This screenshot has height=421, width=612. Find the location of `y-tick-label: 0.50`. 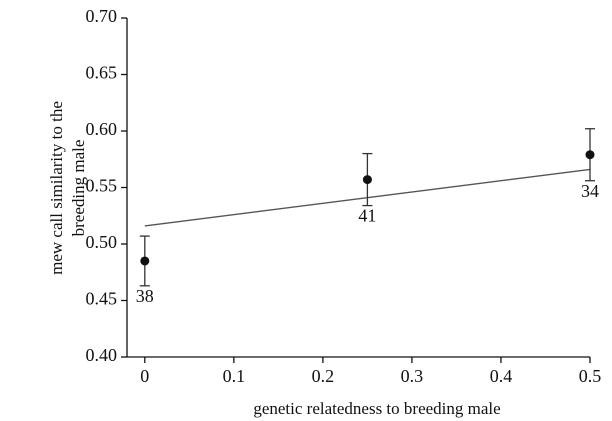

y-tick-label: 0.50 is located at coordinates (102, 242).